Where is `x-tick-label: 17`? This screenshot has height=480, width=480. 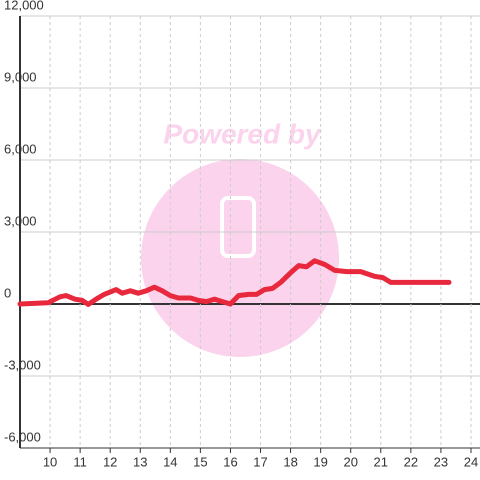 x-tick-label: 17 is located at coordinates (260, 461).